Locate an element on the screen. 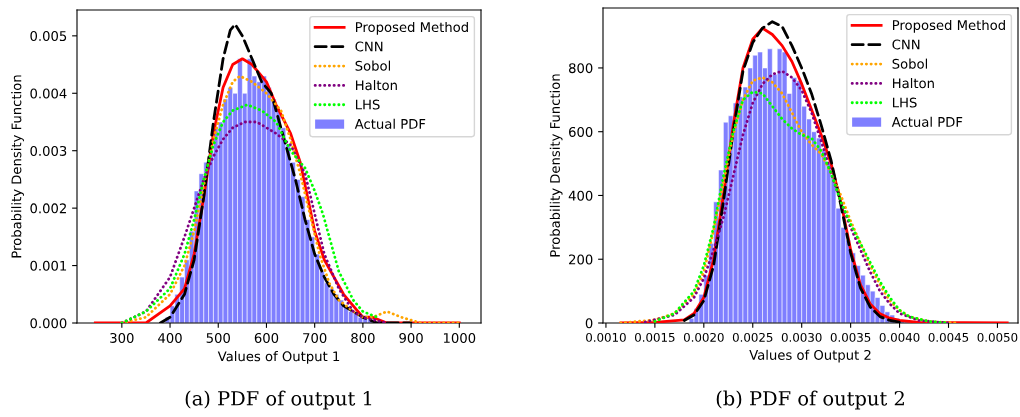 This screenshot has height=417, width=1020. y-tick-label: 0.005 is located at coordinates (48, 36).